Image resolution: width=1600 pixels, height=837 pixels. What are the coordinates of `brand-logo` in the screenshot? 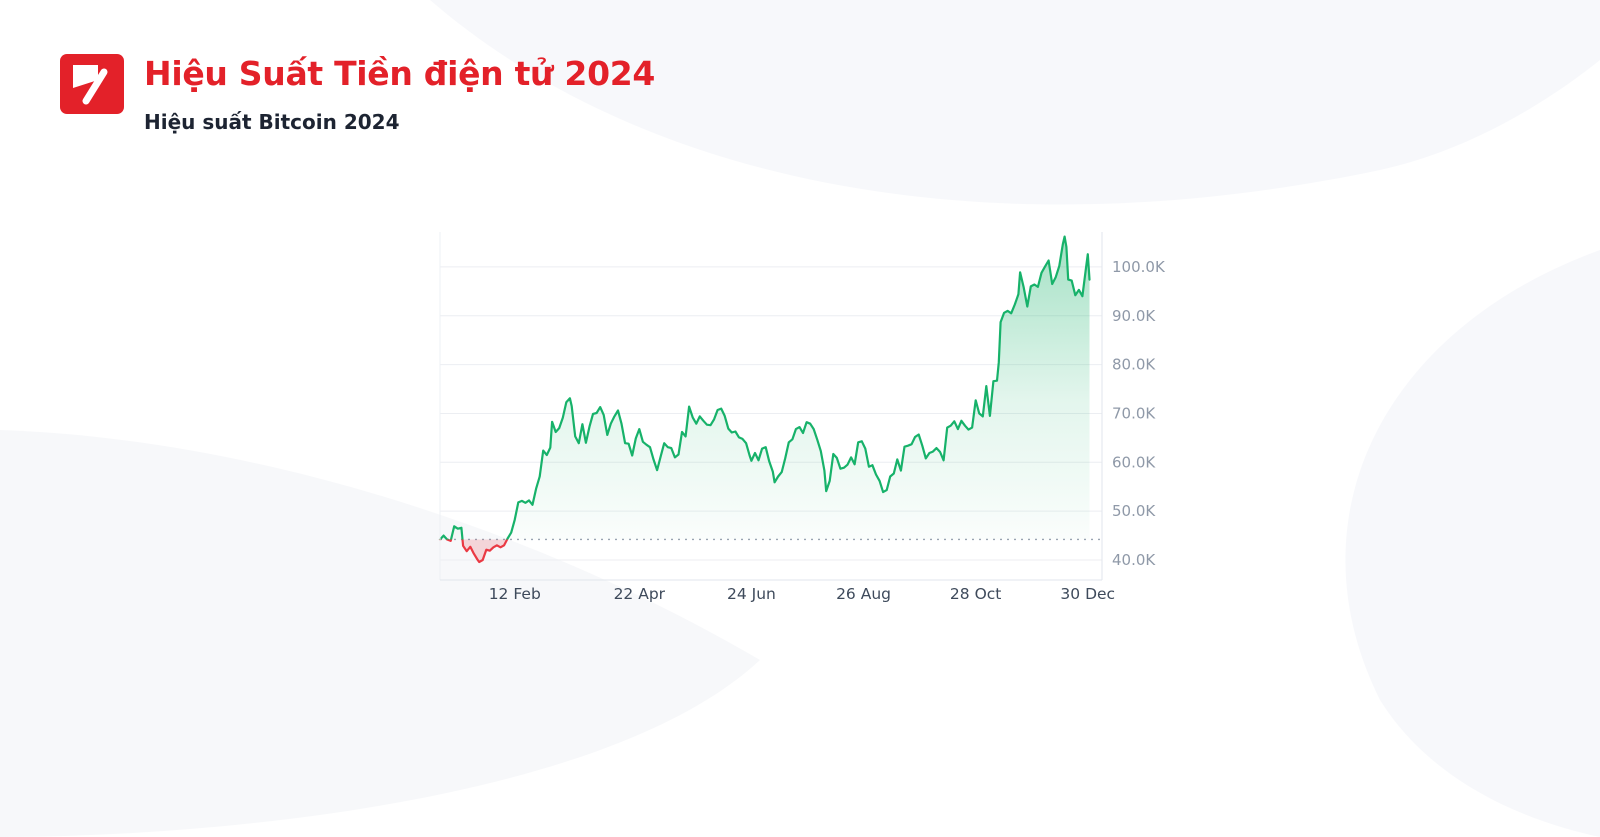 It's located at (92, 84).